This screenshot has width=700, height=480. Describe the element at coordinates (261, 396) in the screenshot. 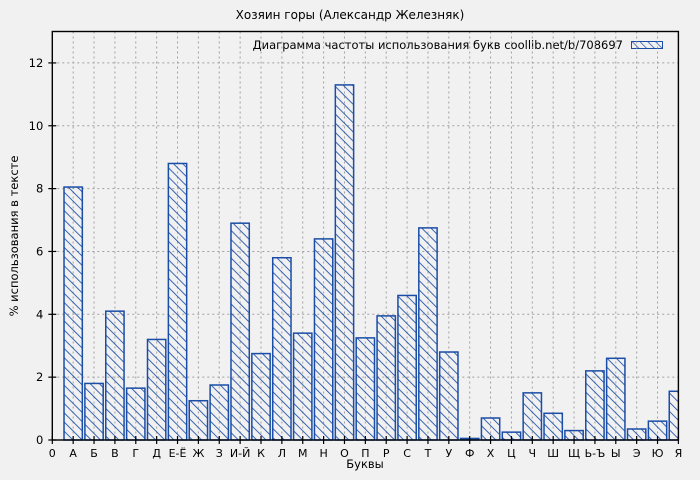

I see `bar-К` at that location.